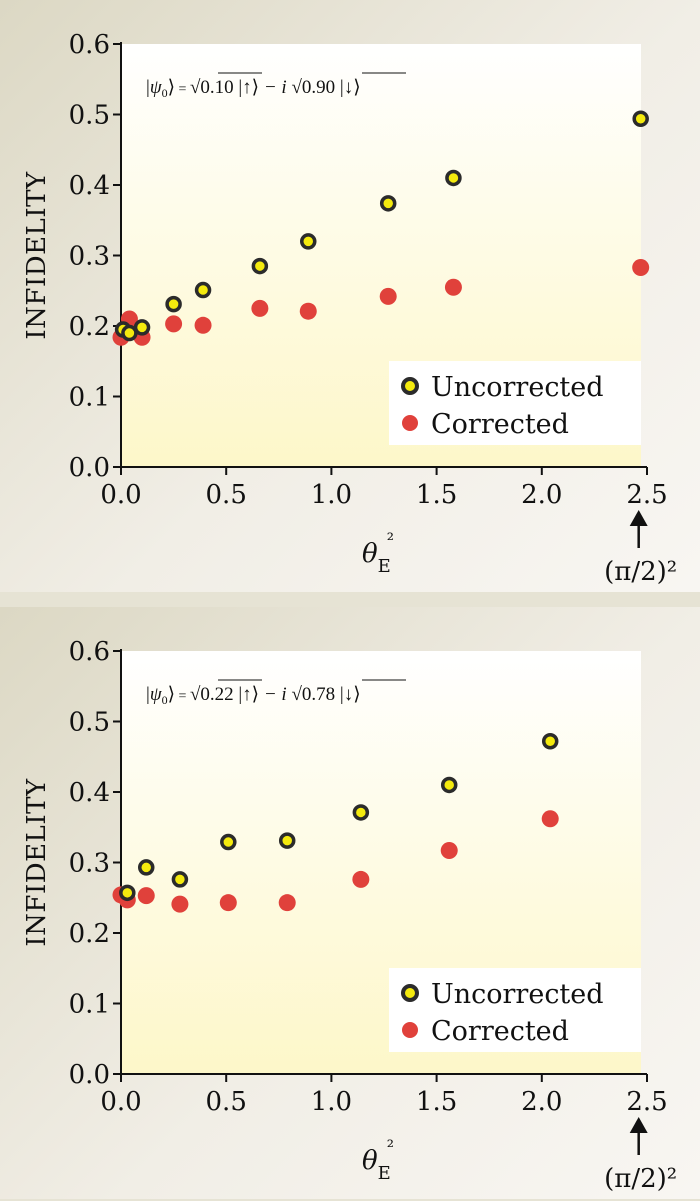 The width and height of the screenshot is (700, 1201). I want to click on formula-text: |ψ0⟩ = √0.10 |↑⟩ − i √0.90 |↓⟩, so click(253, 88).